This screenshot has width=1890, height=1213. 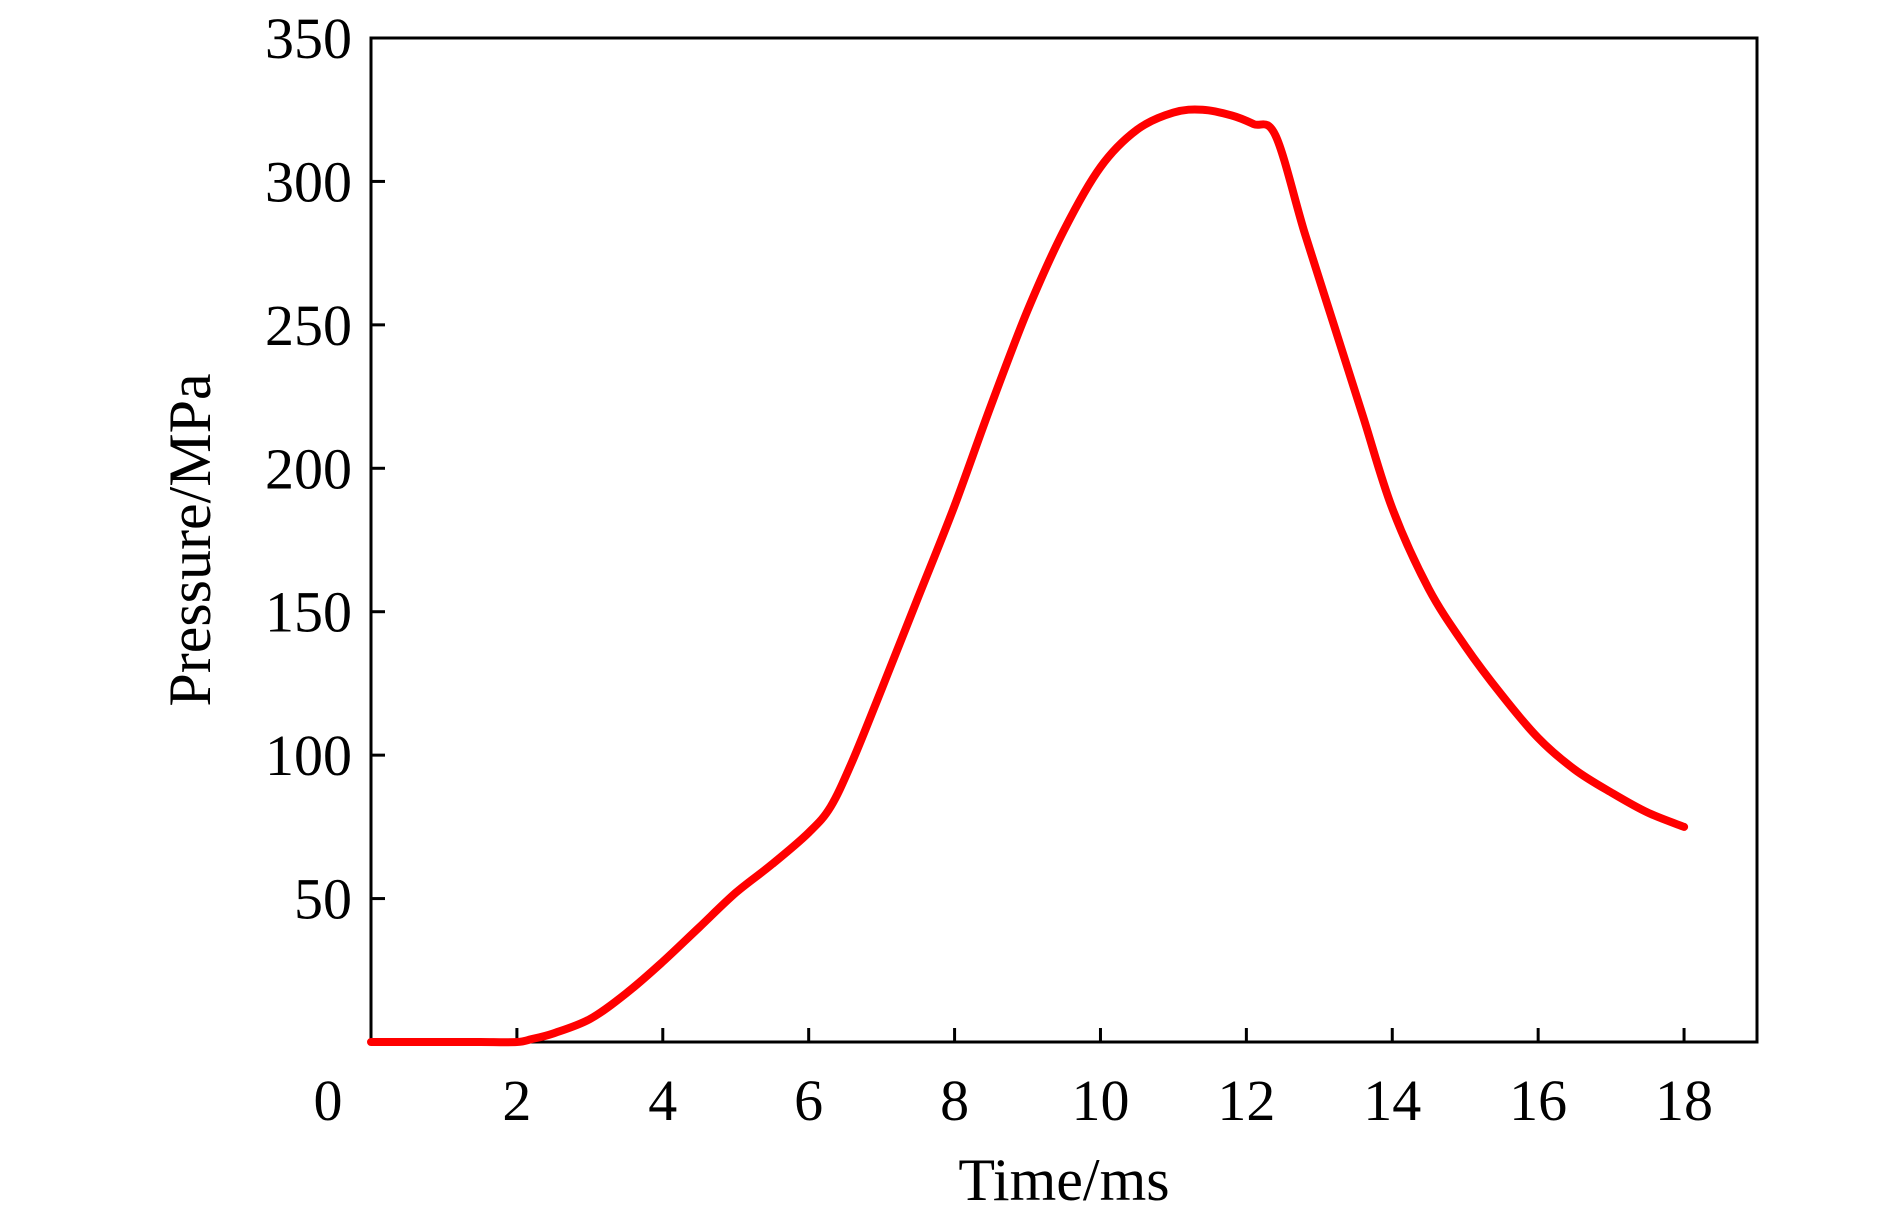 I want to click on x-tick-label: 16, so click(x=1538, y=1100).